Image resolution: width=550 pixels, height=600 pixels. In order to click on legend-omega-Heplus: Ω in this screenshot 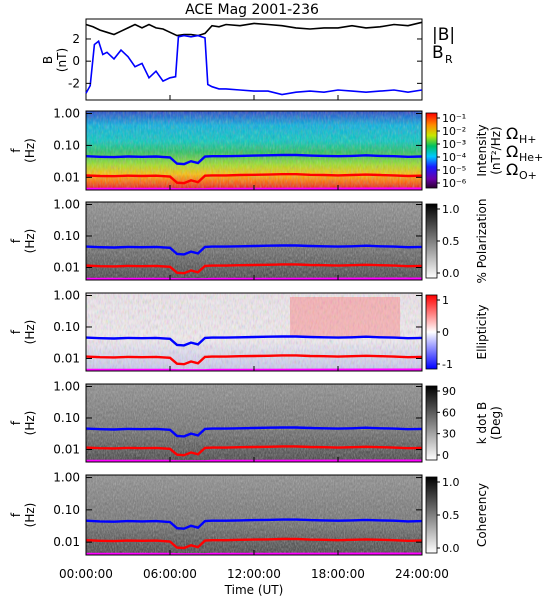, I will do `click(512, 151)`.